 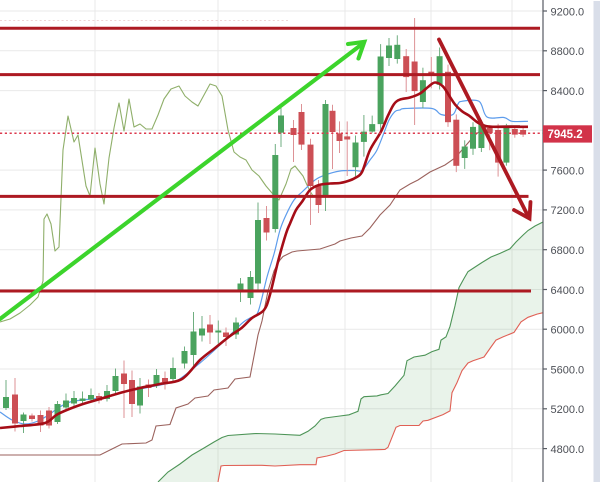 What do you see at coordinates (568, 251) in the screenshot?
I see `svg-text: 6800.0` at bounding box center [568, 251].